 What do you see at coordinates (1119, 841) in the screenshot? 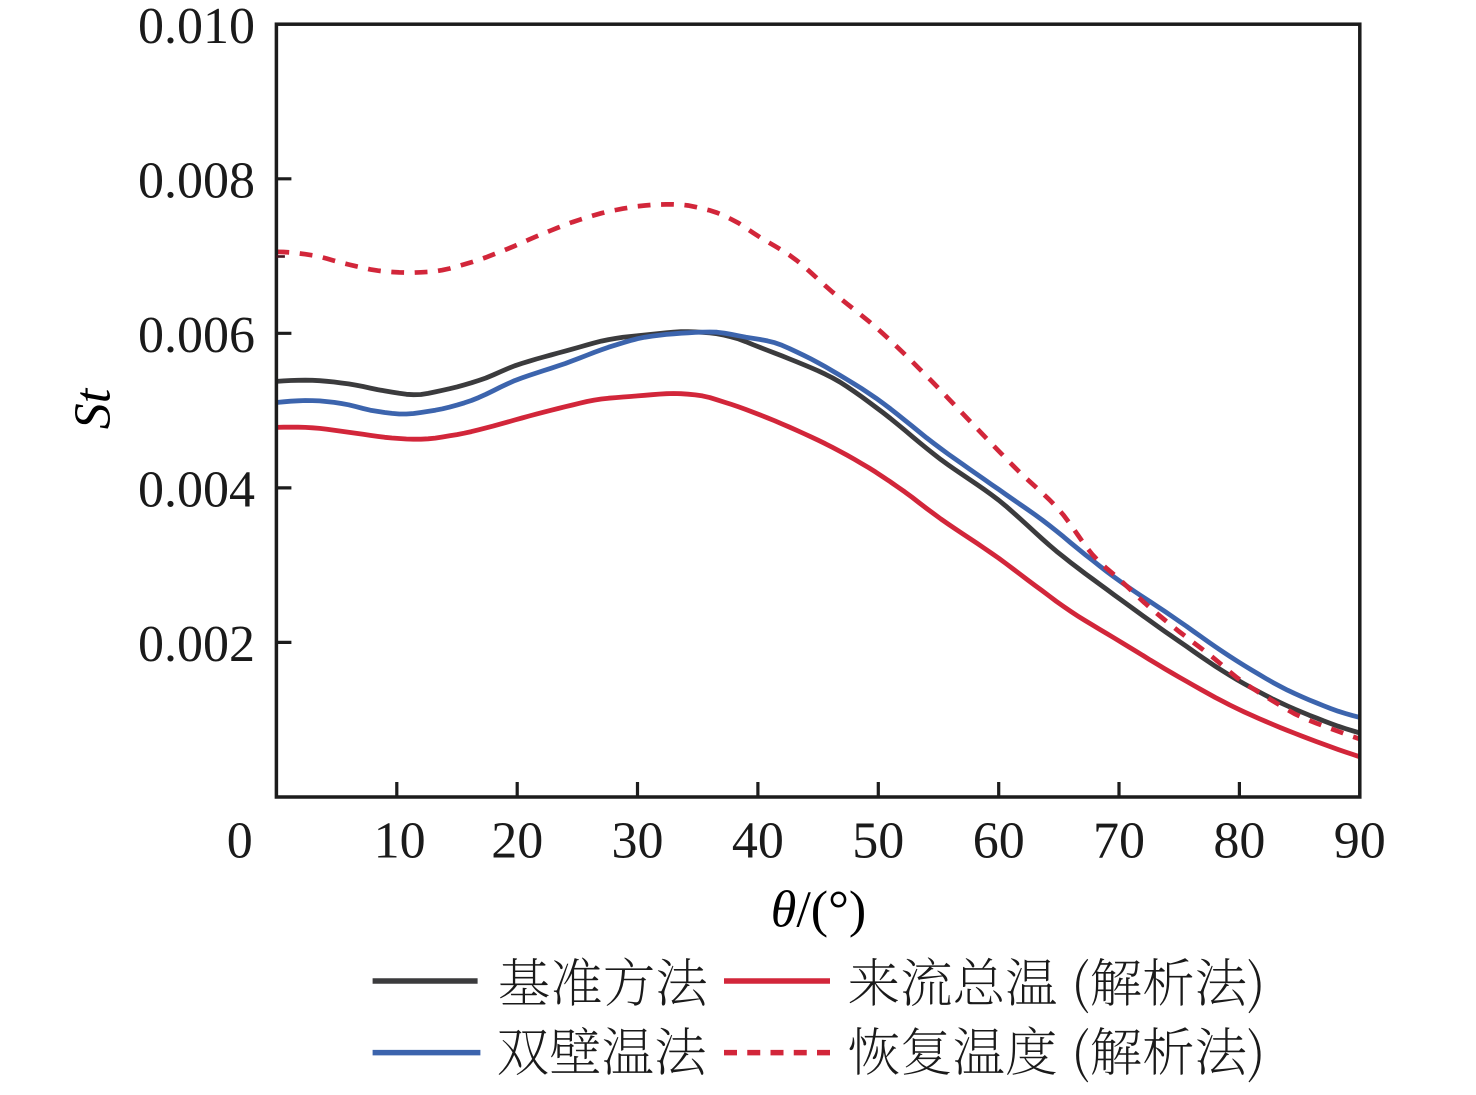
I see `svg-text: 70` at bounding box center [1119, 841].